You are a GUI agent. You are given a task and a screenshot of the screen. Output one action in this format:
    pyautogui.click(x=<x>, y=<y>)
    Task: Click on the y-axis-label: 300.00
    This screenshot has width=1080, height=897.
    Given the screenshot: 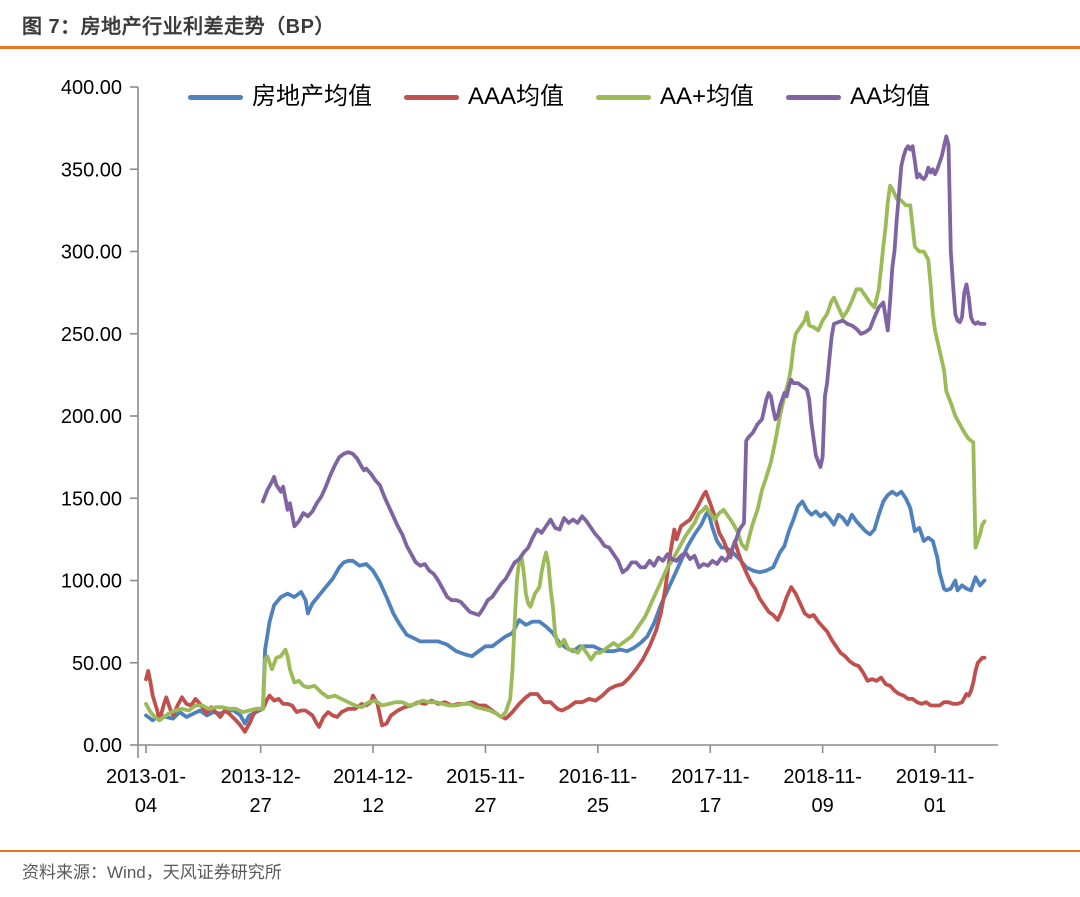 What is the action you would take?
    pyautogui.click(x=91, y=253)
    